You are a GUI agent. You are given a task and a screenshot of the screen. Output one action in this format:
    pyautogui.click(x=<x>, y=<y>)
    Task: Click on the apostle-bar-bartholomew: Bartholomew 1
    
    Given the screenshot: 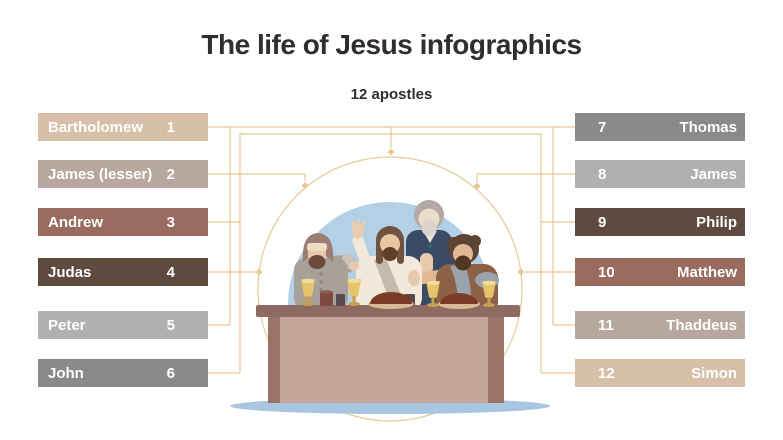 What is the action you would take?
    pyautogui.click(x=123, y=127)
    